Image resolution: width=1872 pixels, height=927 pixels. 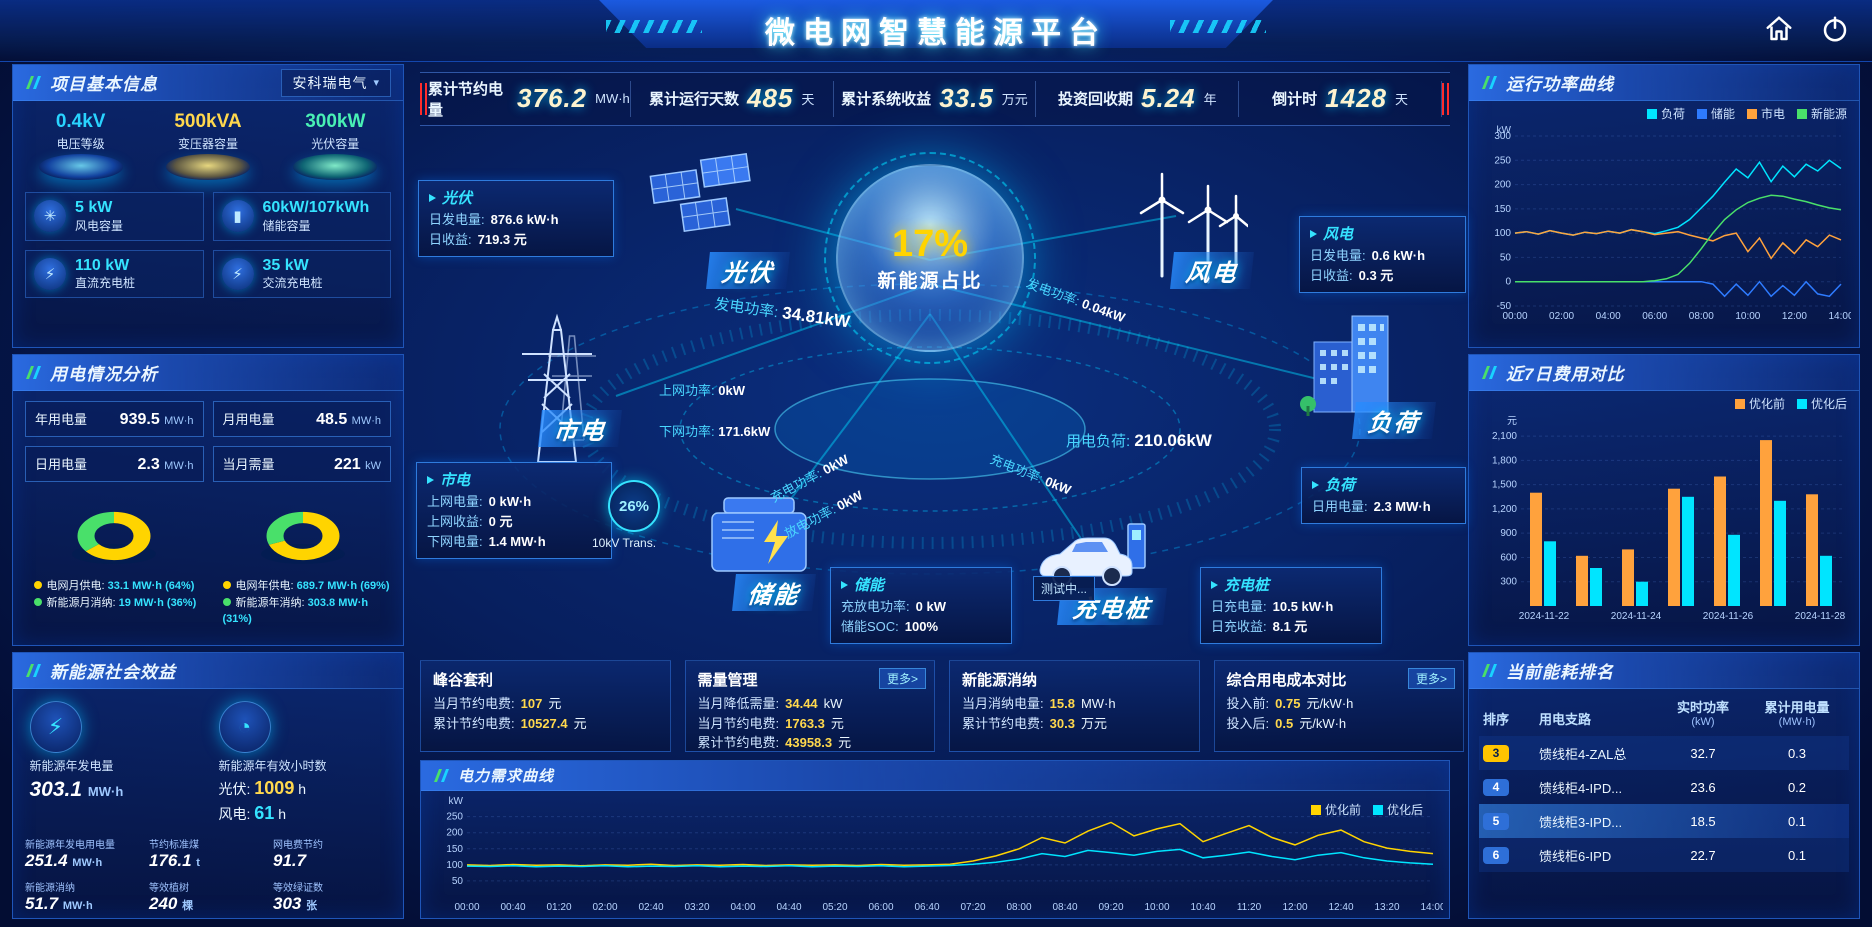 I want to click on cost-compare-header: 近7日费用对比, so click(x=1664, y=373).